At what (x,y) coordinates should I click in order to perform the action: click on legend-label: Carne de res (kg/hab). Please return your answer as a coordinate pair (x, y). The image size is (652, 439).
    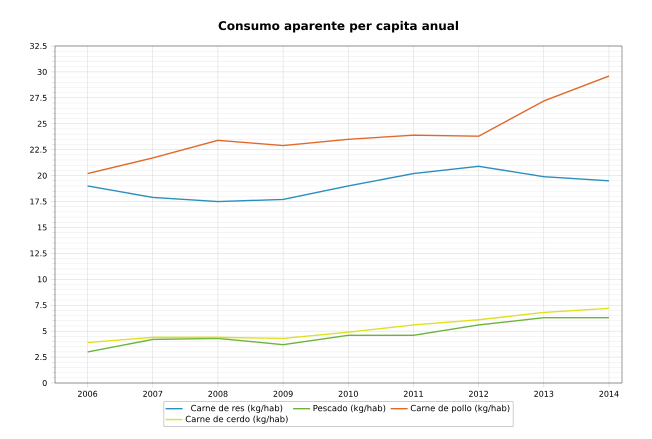
    Looking at the image, I should click on (236, 408).